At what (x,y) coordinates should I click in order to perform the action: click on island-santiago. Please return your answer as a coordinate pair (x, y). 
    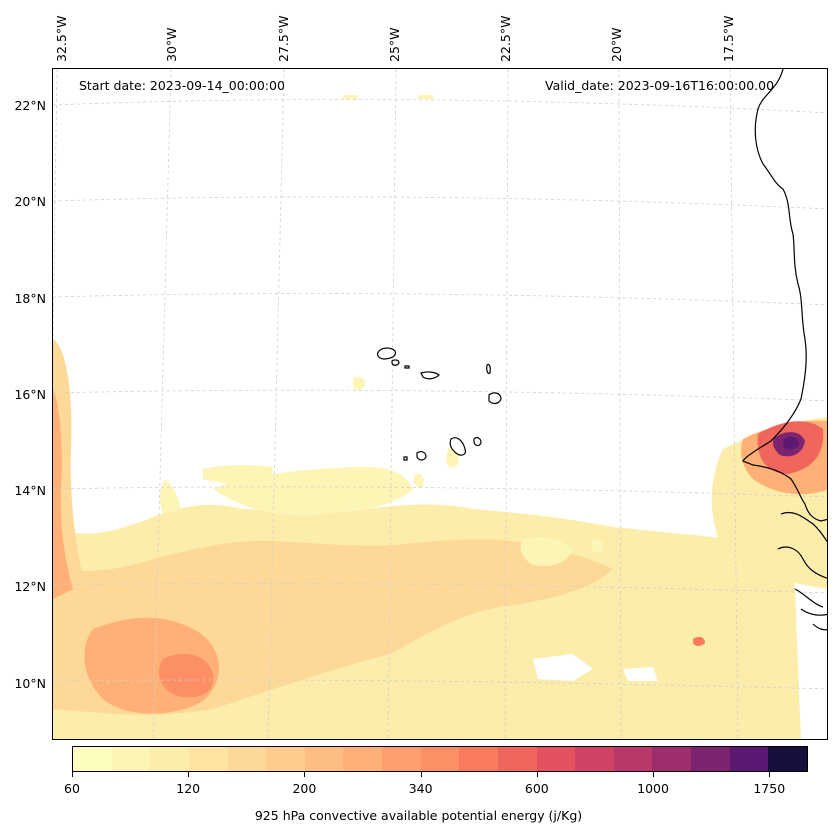
    Looking at the image, I should click on (457, 446).